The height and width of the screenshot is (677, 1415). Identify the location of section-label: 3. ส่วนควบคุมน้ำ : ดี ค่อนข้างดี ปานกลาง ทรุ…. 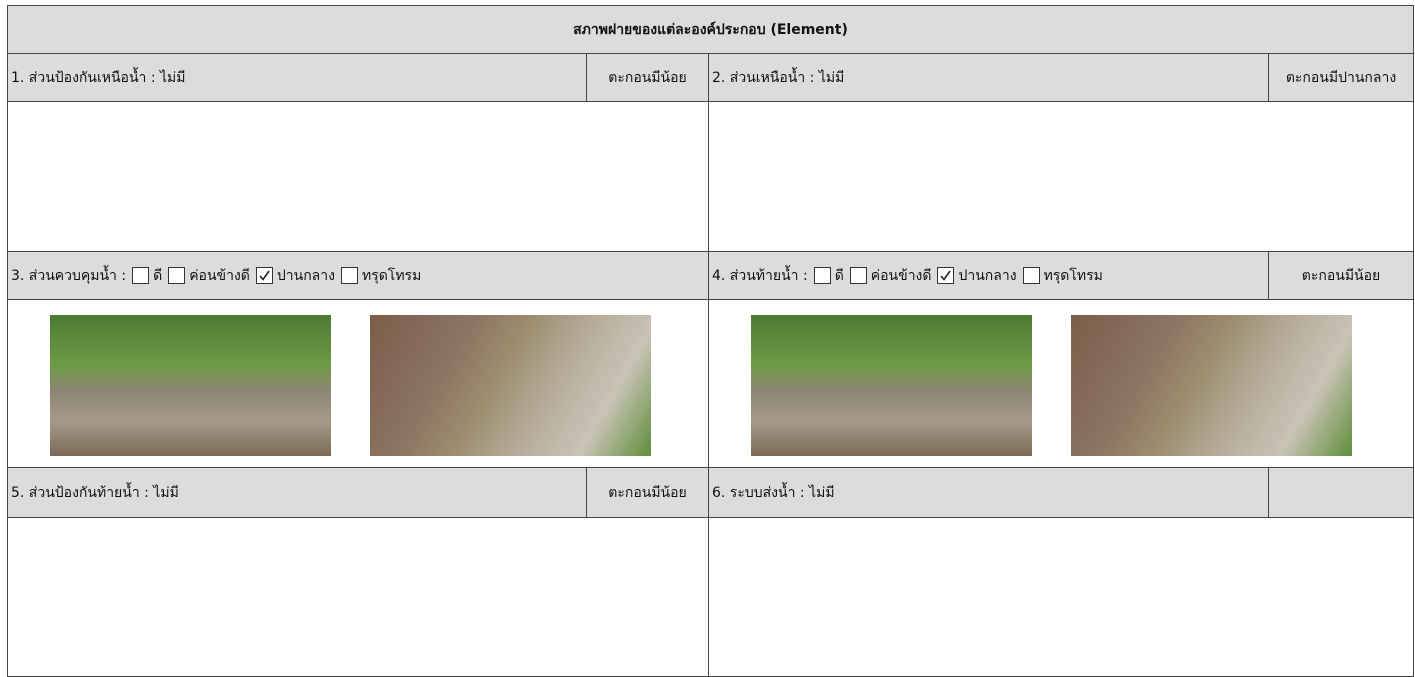
(358, 275).